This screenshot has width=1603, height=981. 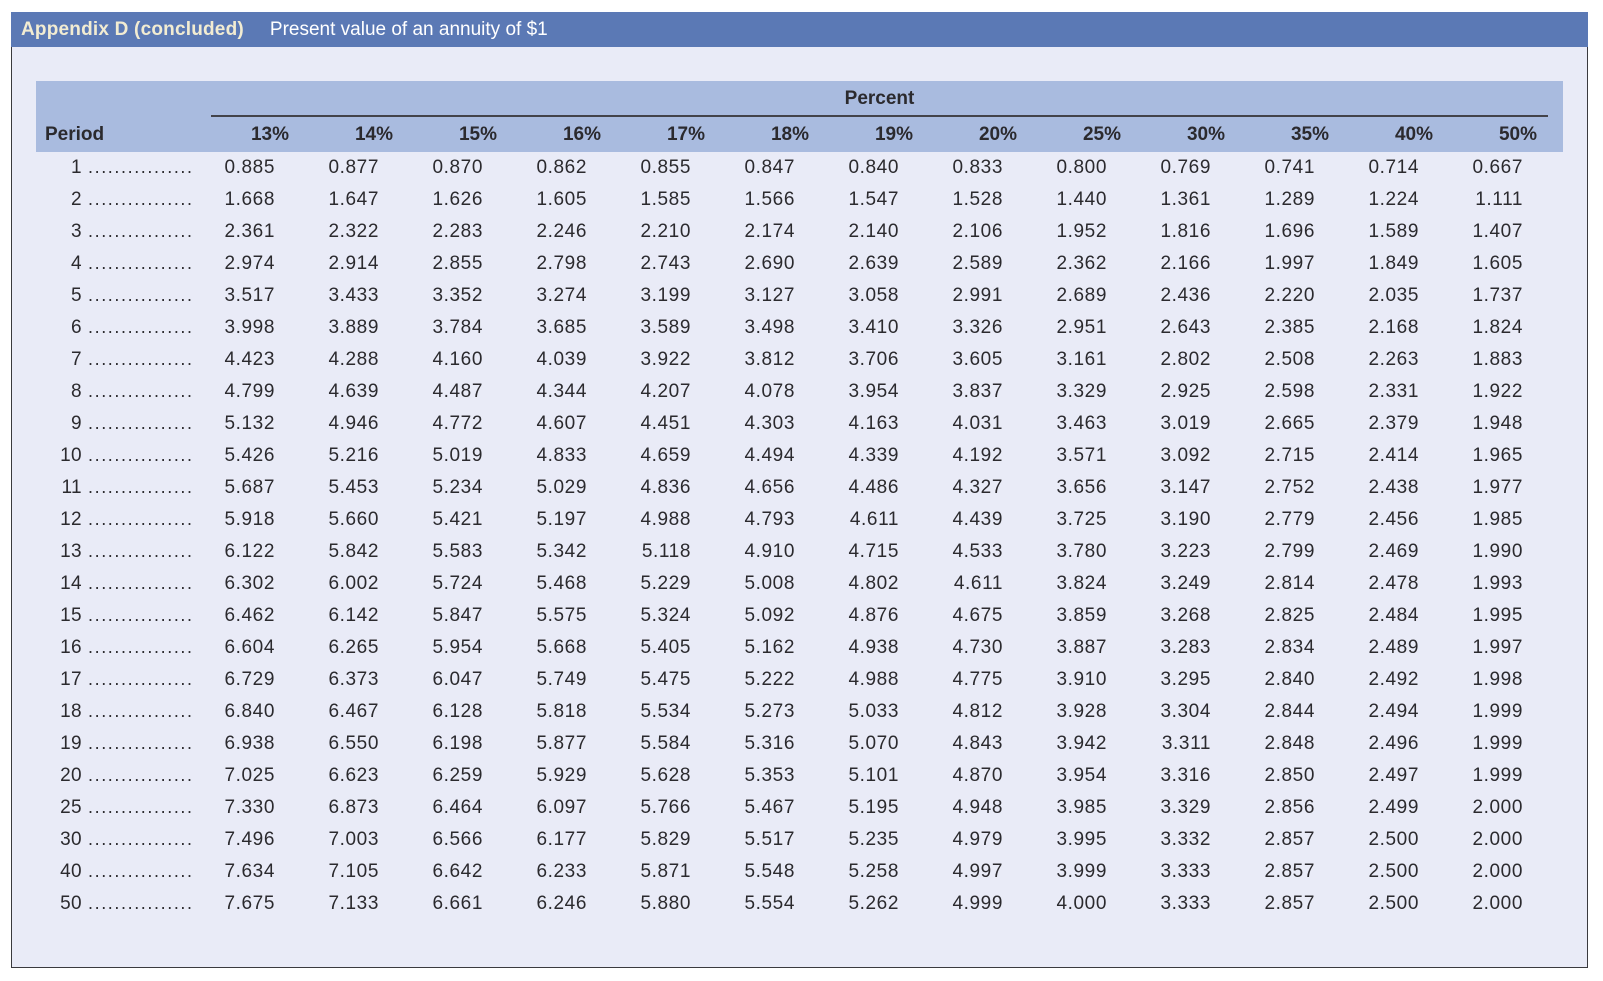 What do you see at coordinates (457, 615) in the screenshot?
I see `value-cell: 5.847` at bounding box center [457, 615].